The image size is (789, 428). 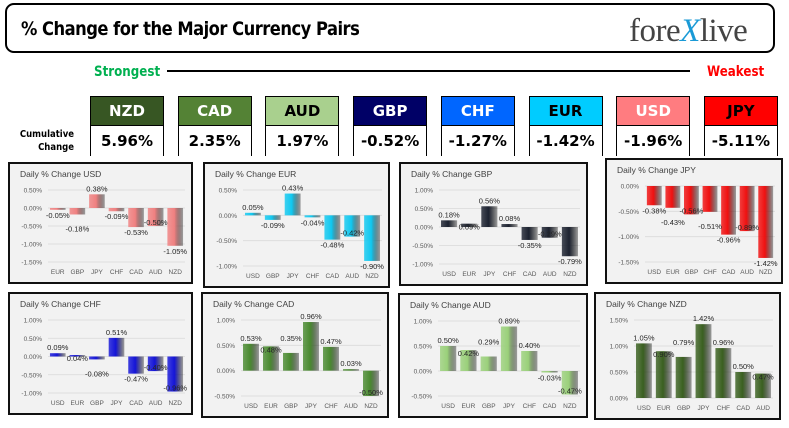 I want to click on data-label: 0.42%, so click(x=469, y=353).